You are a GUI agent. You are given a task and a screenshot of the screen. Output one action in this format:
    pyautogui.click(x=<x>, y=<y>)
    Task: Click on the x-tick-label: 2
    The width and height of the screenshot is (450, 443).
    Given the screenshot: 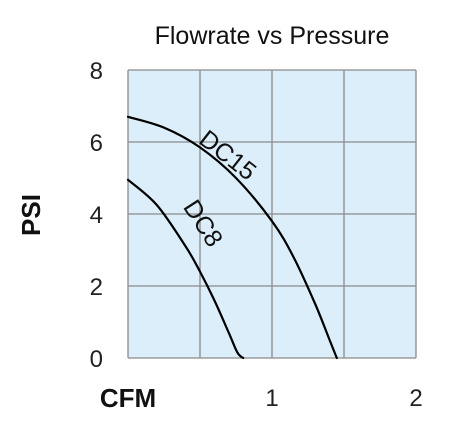 What is the action you would take?
    pyautogui.click(x=415, y=398)
    